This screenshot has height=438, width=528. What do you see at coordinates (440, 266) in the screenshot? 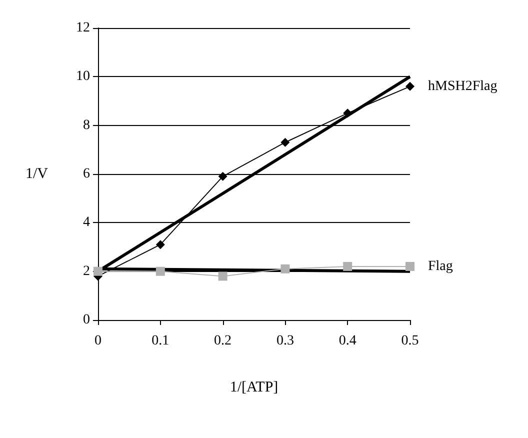
I see `series-label: Flag` at bounding box center [440, 266].